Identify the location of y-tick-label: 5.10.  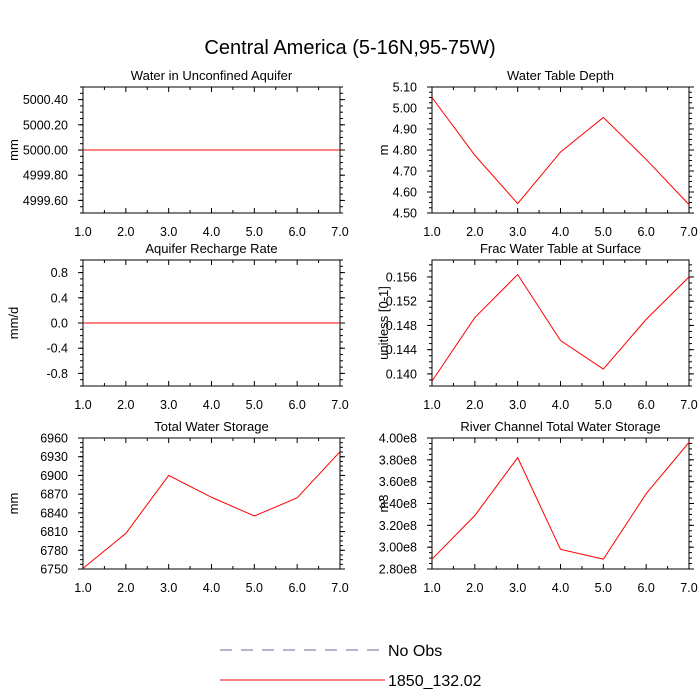
(405, 88).